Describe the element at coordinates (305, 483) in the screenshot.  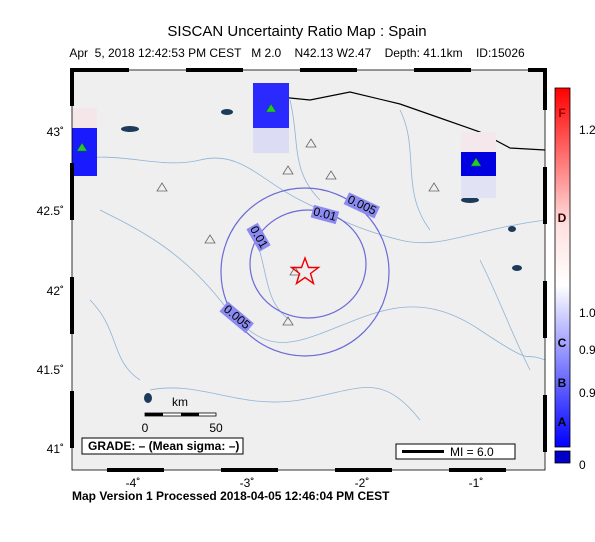
I see `lon-labels: -4˚ -3˚ -2˚ -1˚` at that location.